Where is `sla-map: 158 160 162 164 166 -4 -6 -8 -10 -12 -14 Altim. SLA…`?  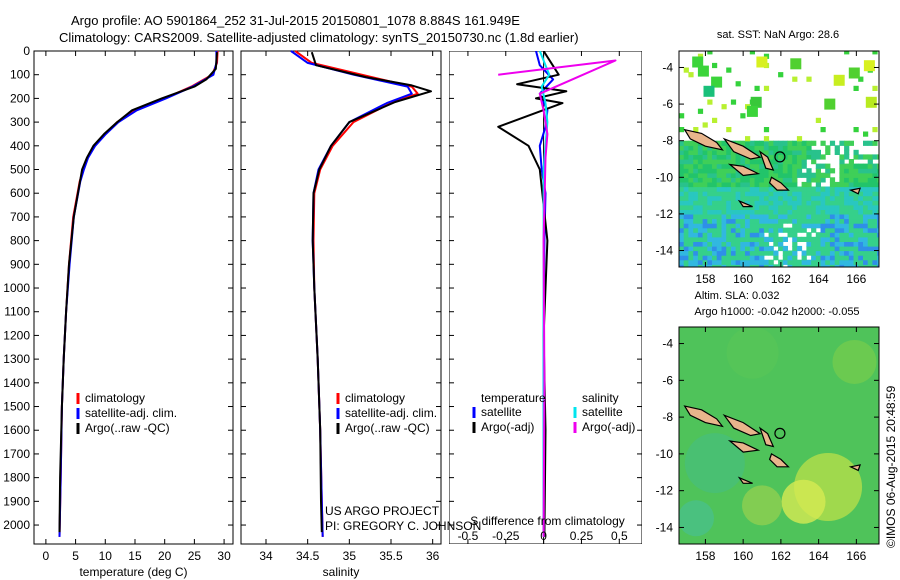 sla-map: 158 160 162 164 166 -4 -6 -8 -10 -12 -14 Altim. SLA… is located at coordinates (768, 426).